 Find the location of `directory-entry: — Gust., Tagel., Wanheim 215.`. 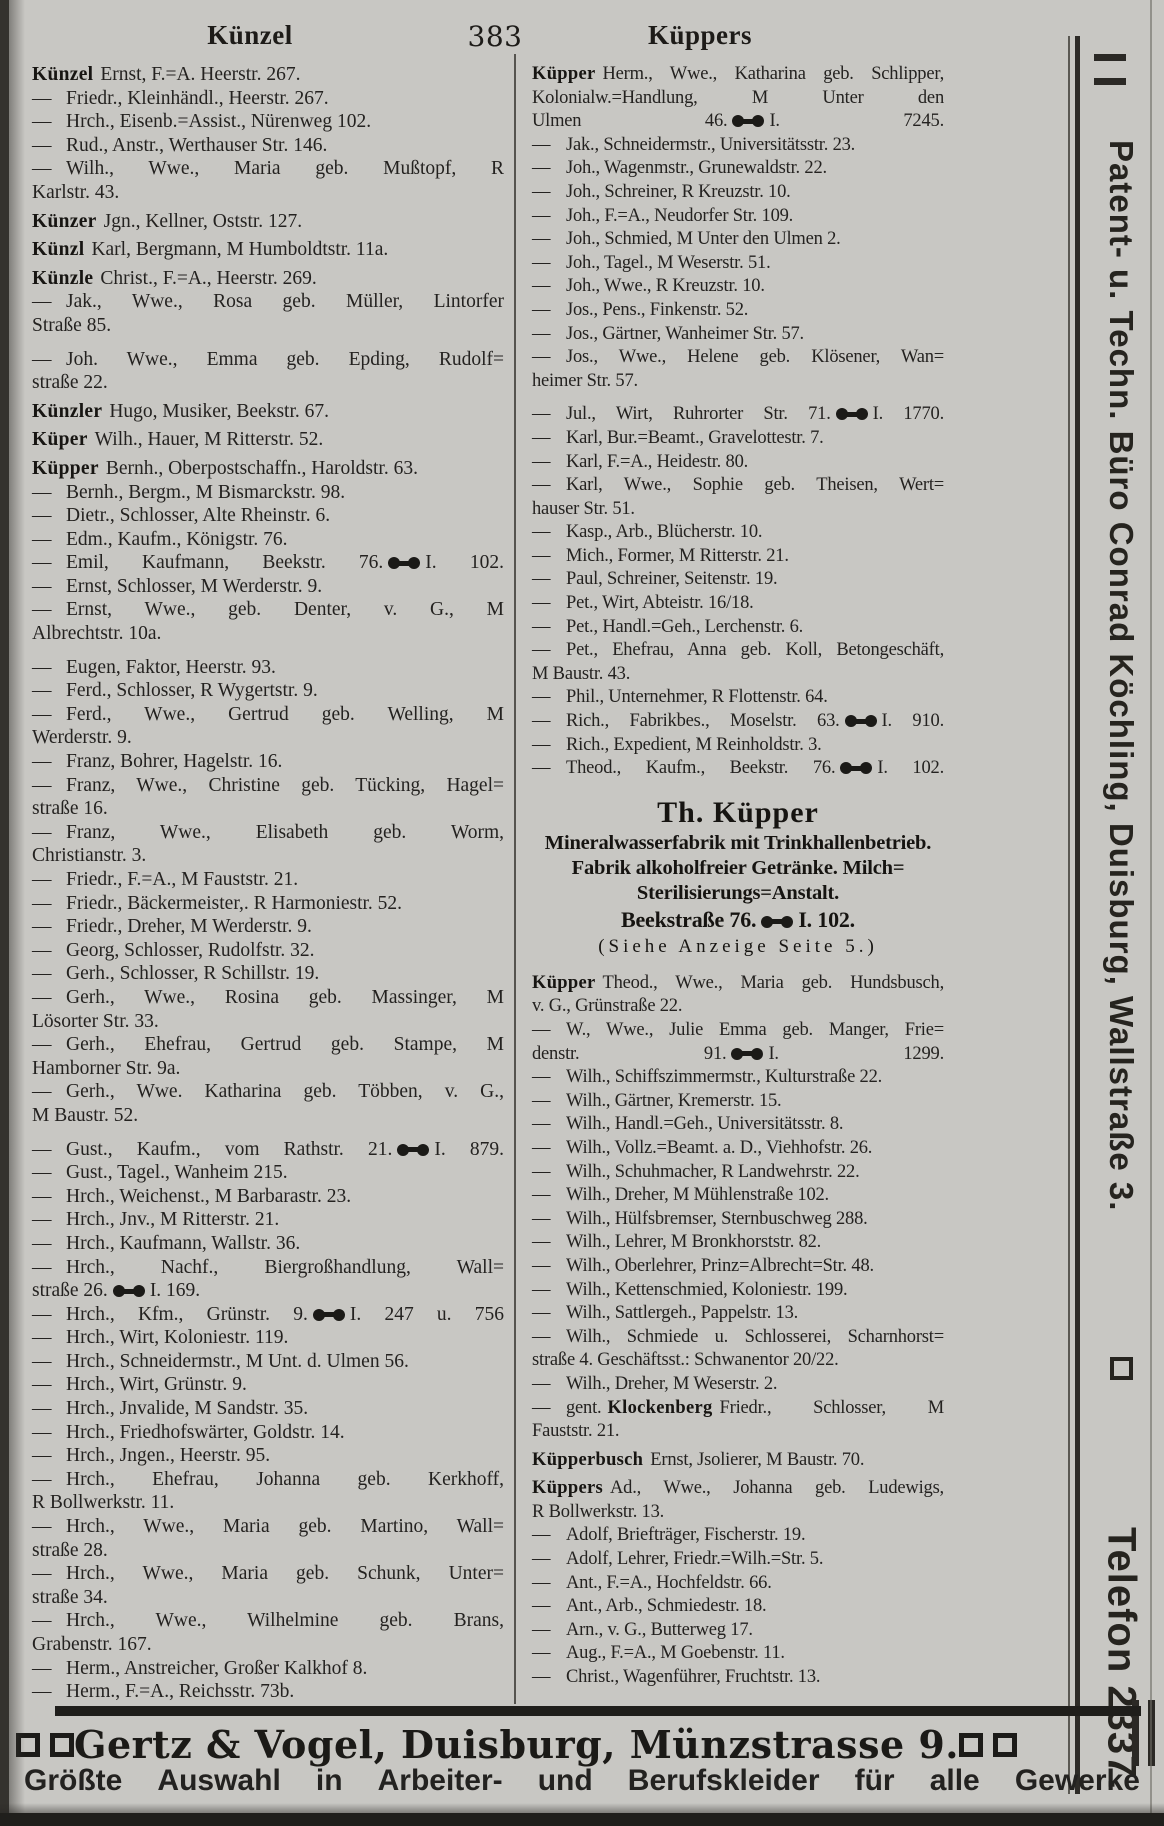

directory-entry: — Gust., Tagel., Wanheim 215. is located at coordinates (160, 1173).